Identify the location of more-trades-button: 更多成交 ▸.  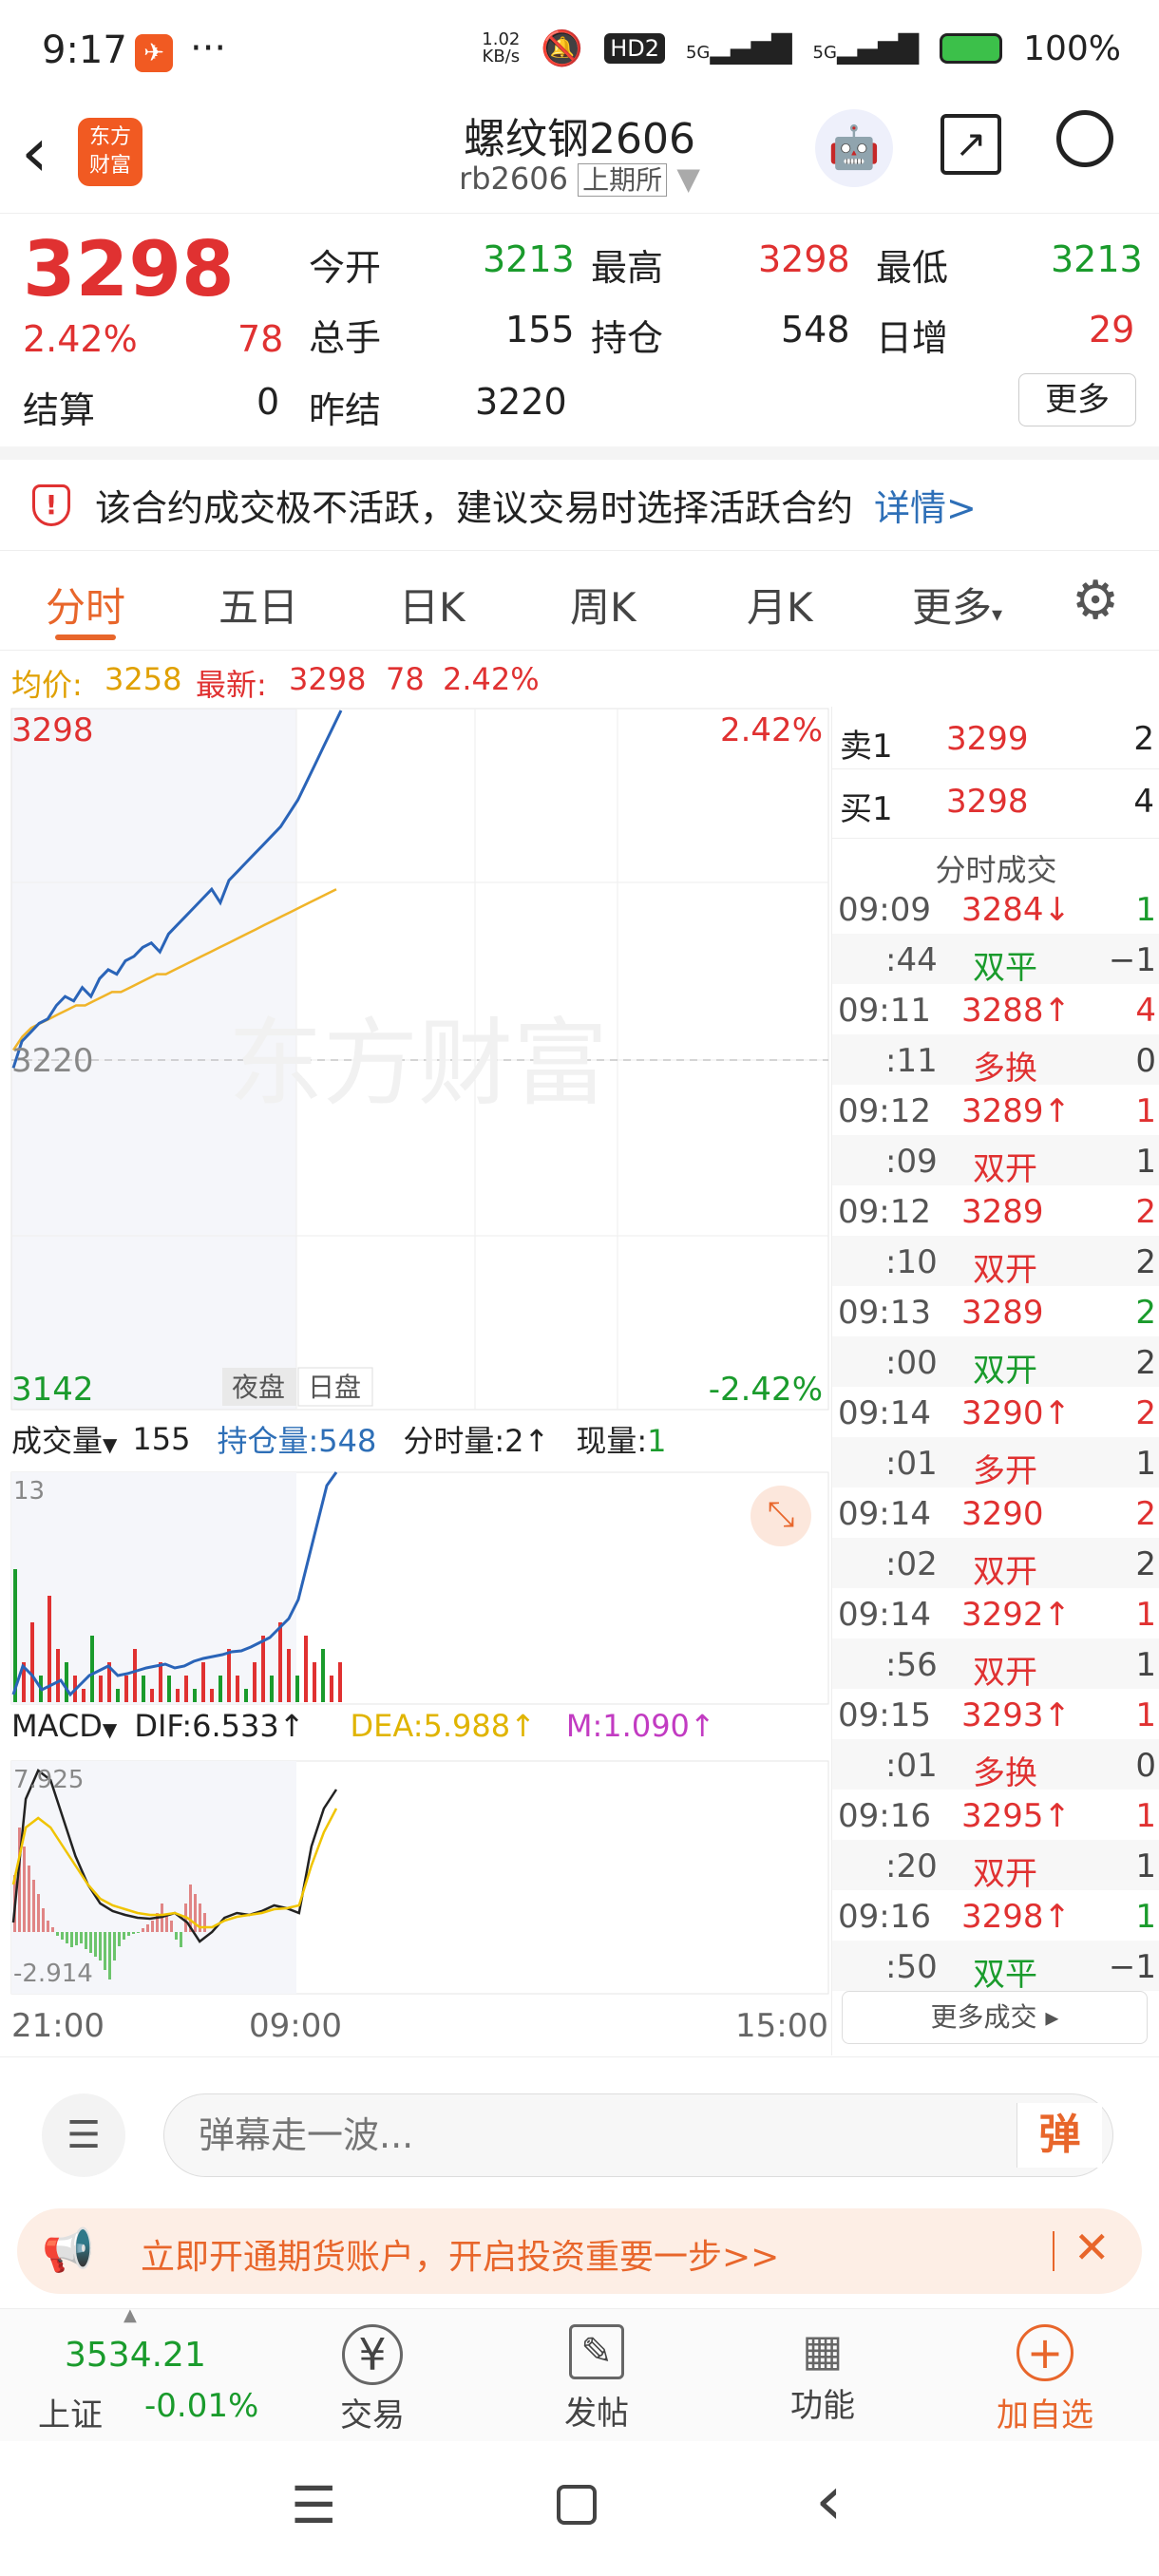
(995, 2017).